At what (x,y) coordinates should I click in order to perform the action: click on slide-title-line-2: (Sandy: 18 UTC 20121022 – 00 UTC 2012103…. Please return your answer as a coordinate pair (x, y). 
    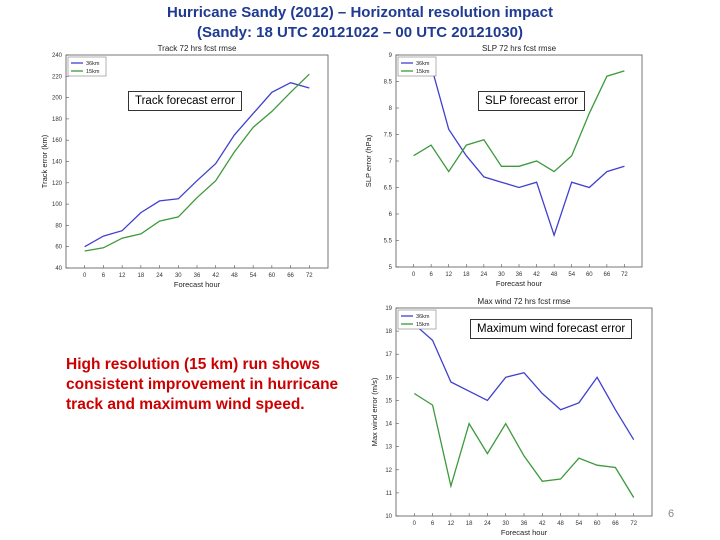
    Looking at the image, I should click on (359, 32).